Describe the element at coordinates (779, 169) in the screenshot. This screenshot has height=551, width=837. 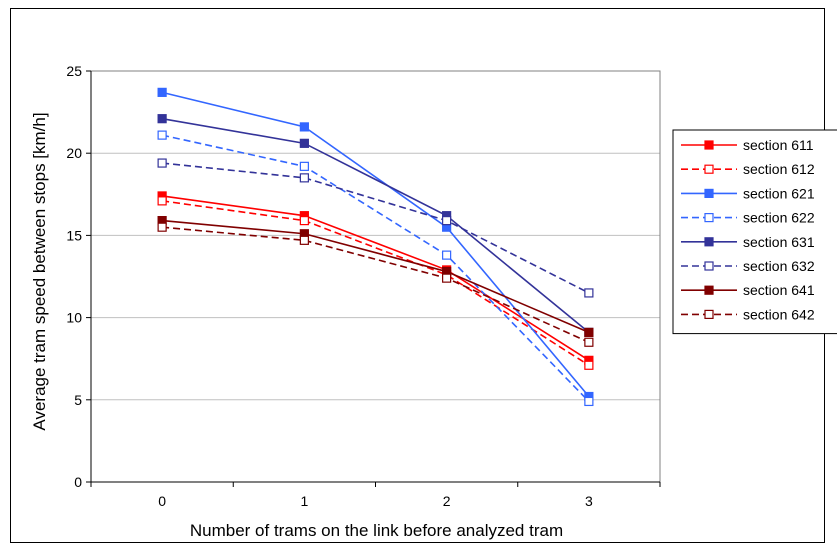
I see `legend-label: section 612` at that location.